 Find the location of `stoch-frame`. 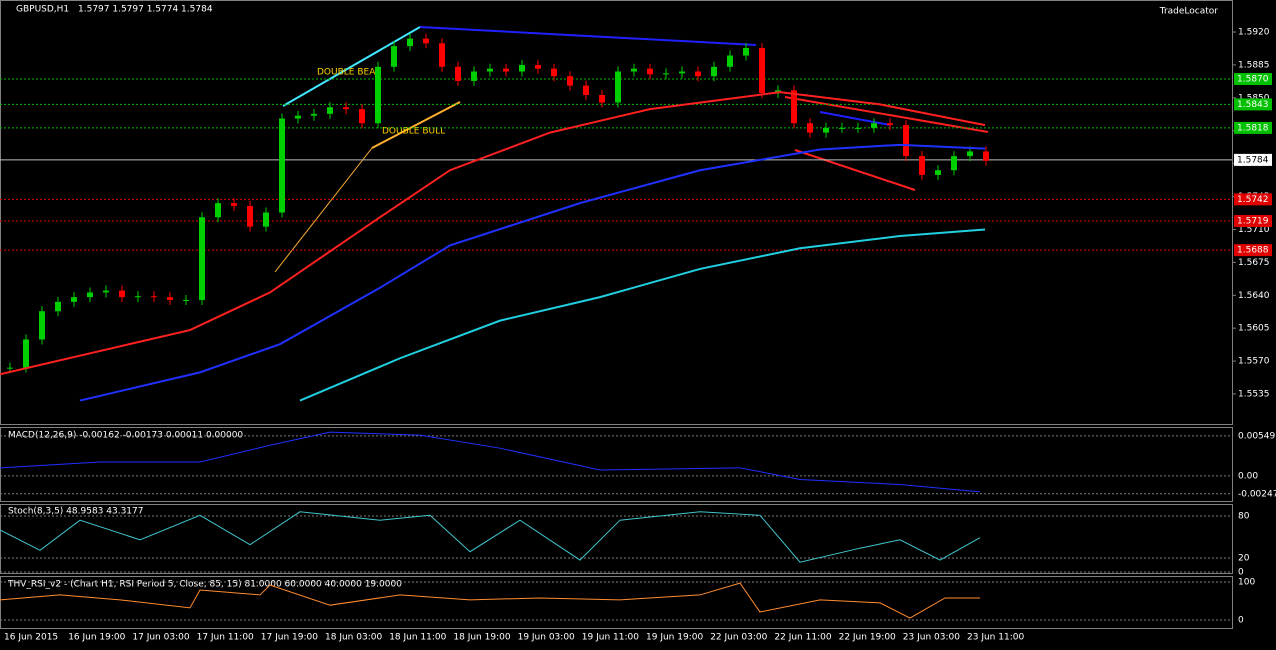

stoch-frame is located at coordinates (616, 539).